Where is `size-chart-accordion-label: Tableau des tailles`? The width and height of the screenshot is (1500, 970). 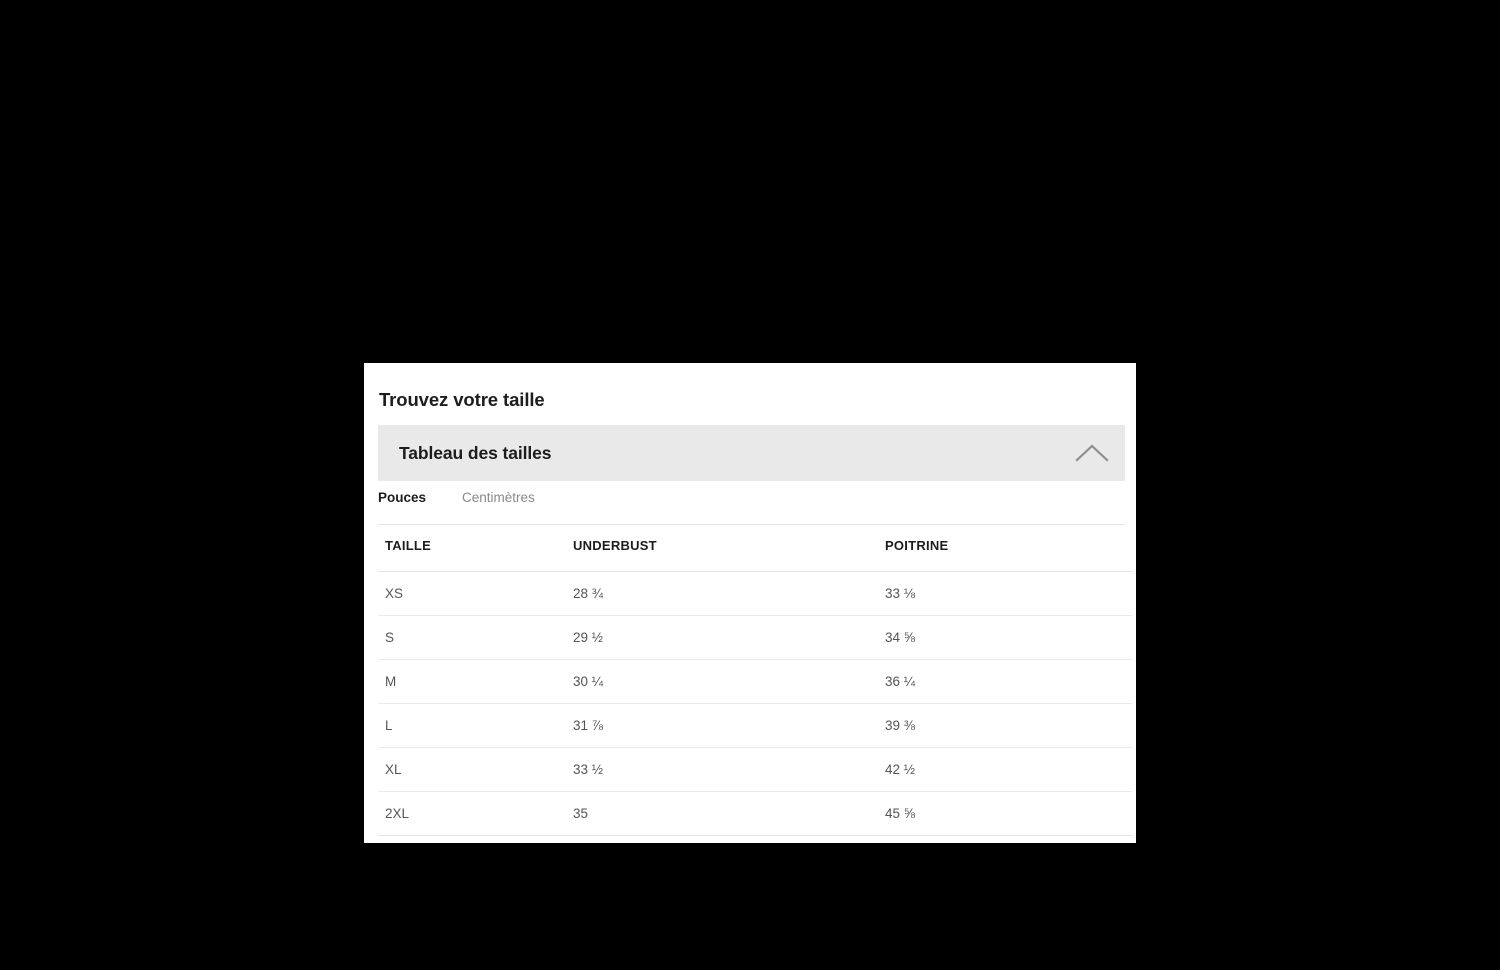 size-chart-accordion-label: Tableau des tailles is located at coordinates (475, 452).